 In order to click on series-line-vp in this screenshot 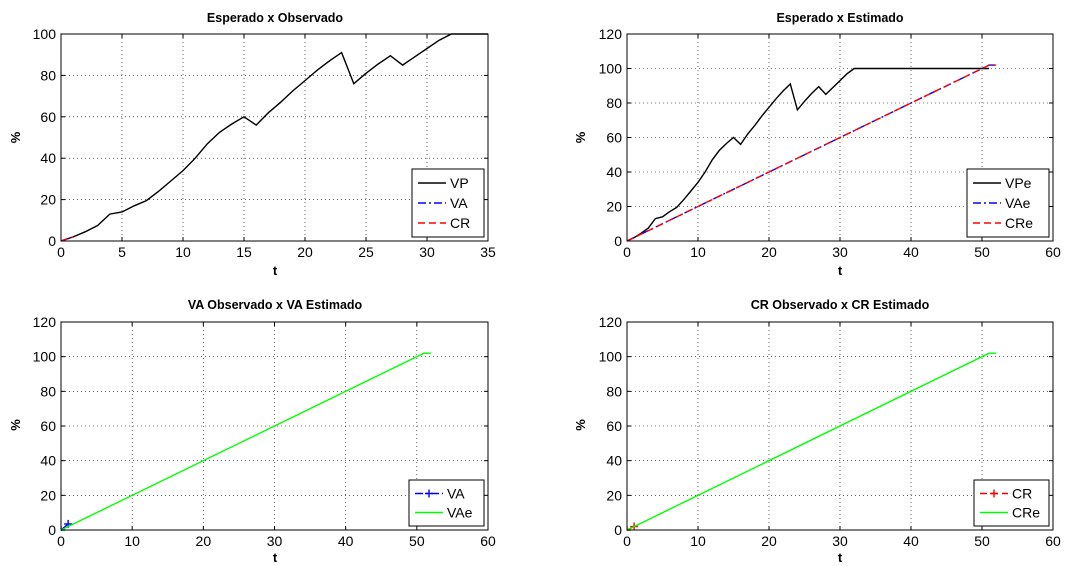, I will do `click(274, 137)`.